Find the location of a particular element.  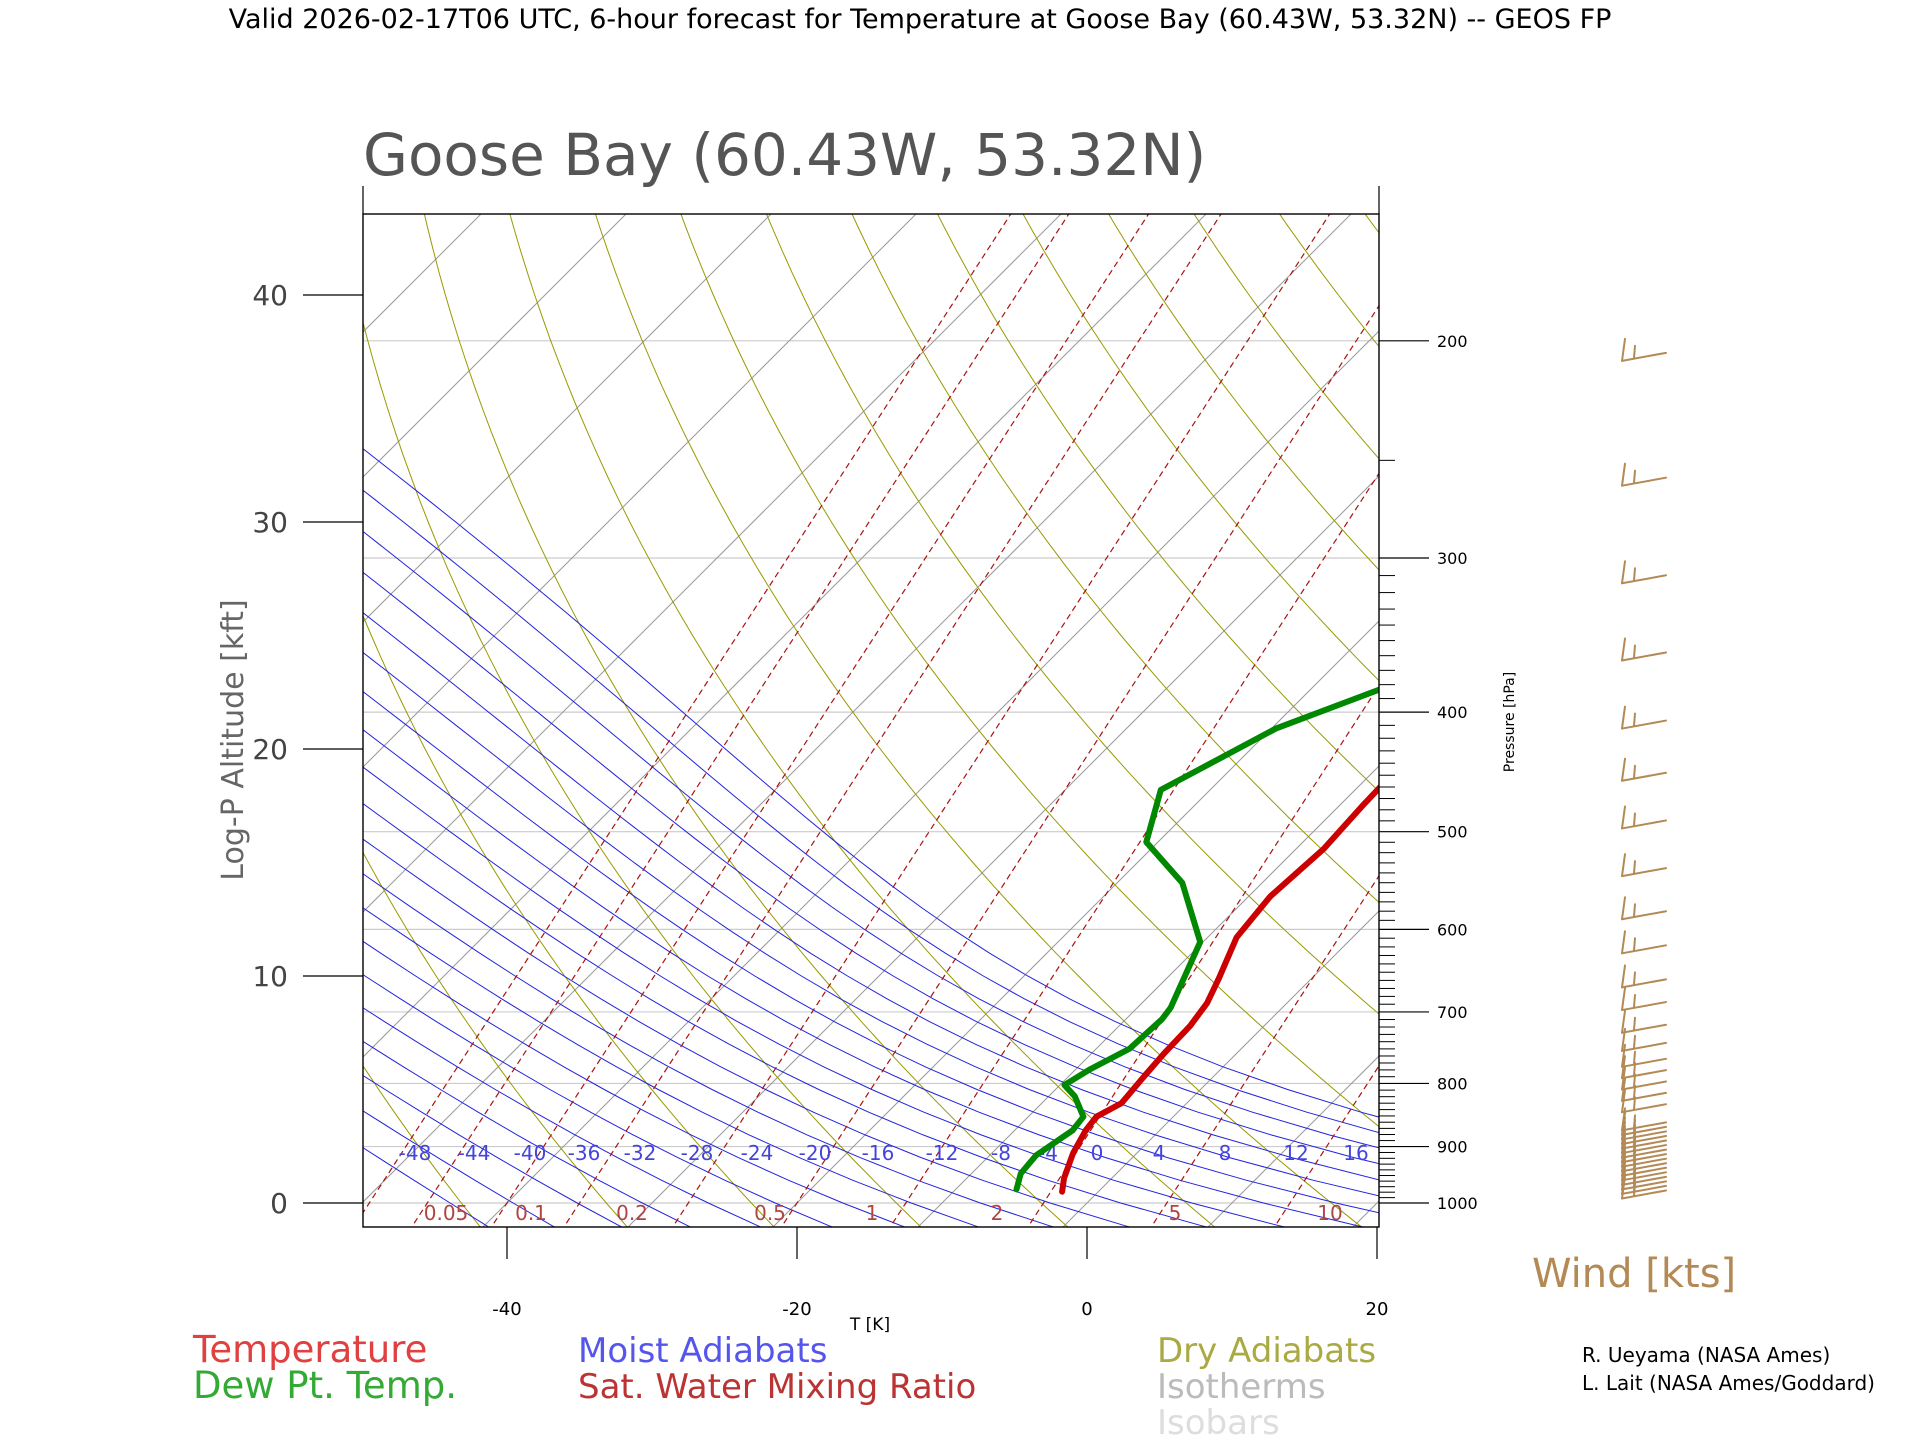

mixing-ratio-label: 1 is located at coordinates (872, 1213).